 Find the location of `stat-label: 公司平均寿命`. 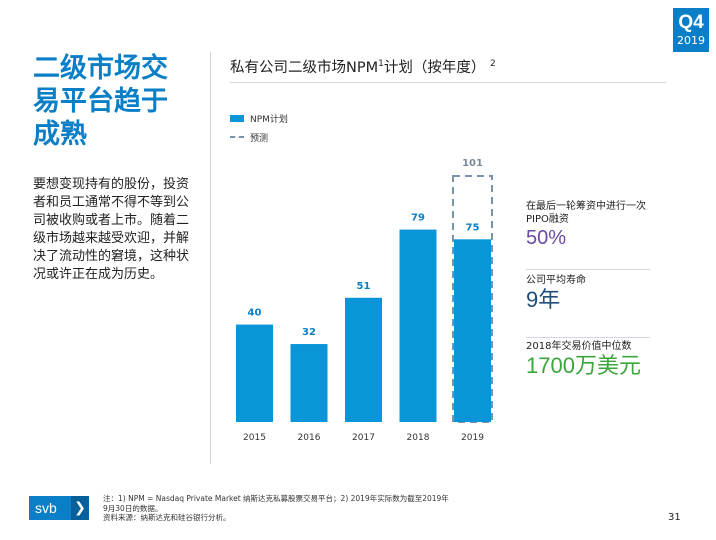

stat-label: 公司平均寿命 is located at coordinates (556, 280).